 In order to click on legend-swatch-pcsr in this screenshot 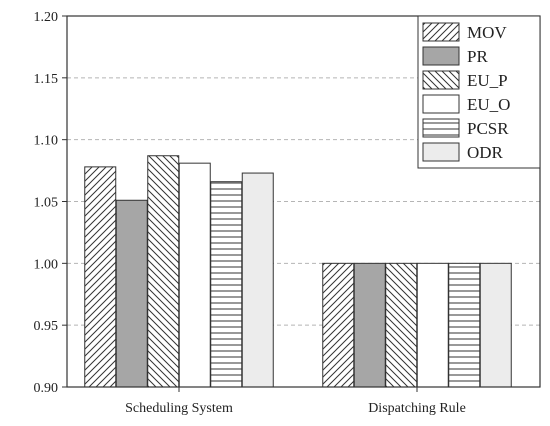, I will do `click(441, 128)`.